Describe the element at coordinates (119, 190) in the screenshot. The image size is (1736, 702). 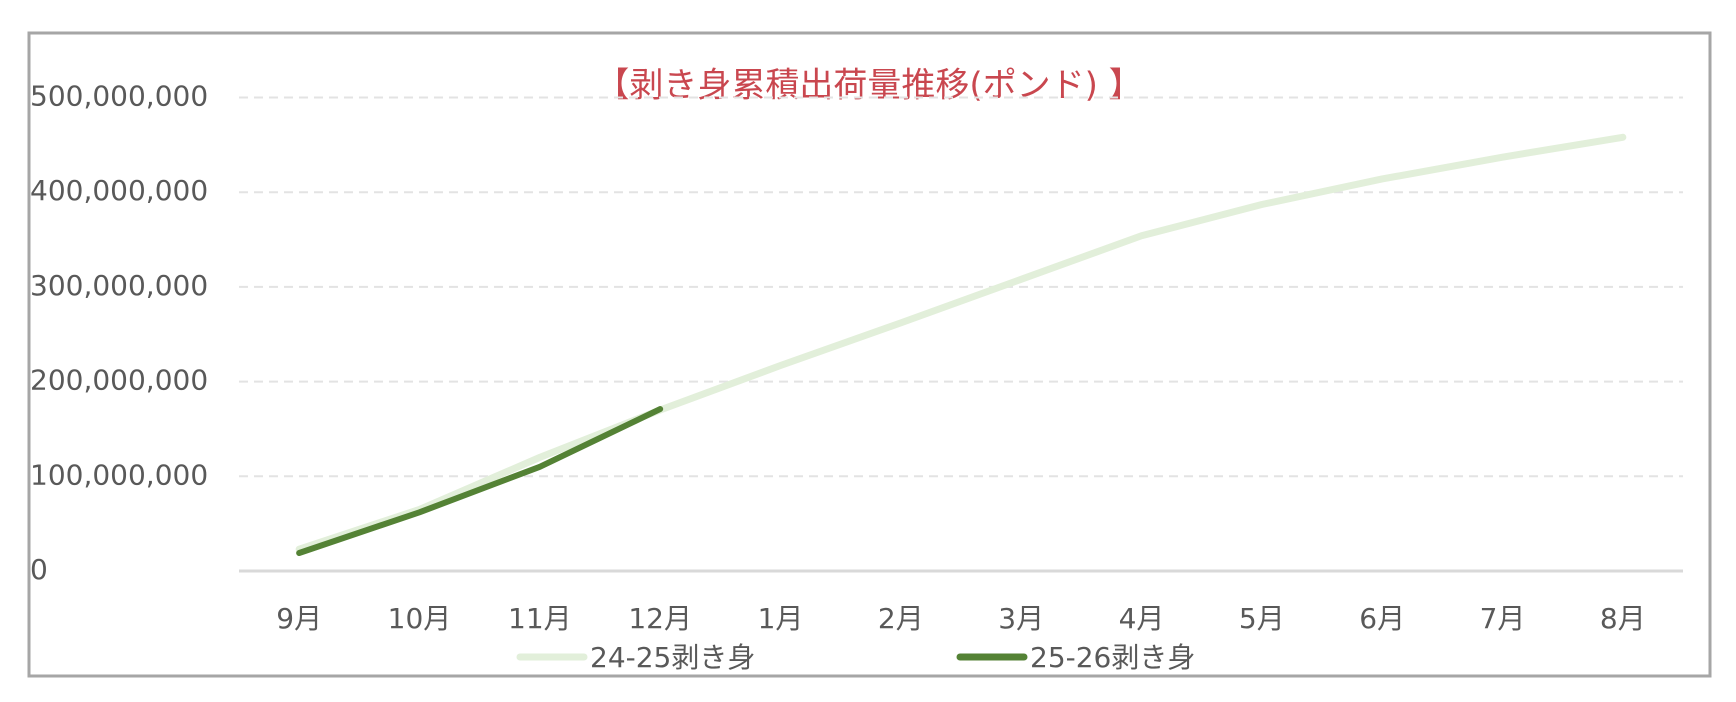
I see `y-tick-label: 400,000,000` at that location.